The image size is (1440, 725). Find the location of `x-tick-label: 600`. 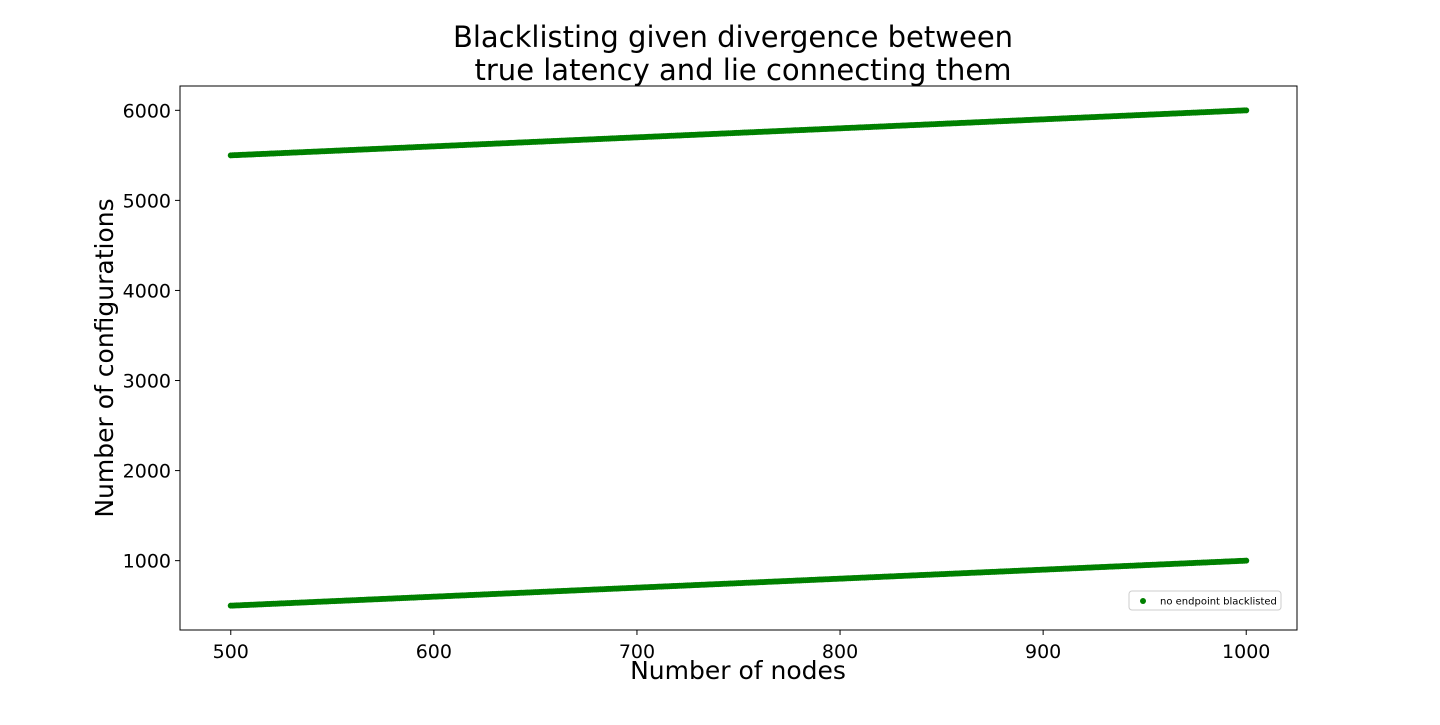

x-tick-label: 600 is located at coordinates (434, 652).